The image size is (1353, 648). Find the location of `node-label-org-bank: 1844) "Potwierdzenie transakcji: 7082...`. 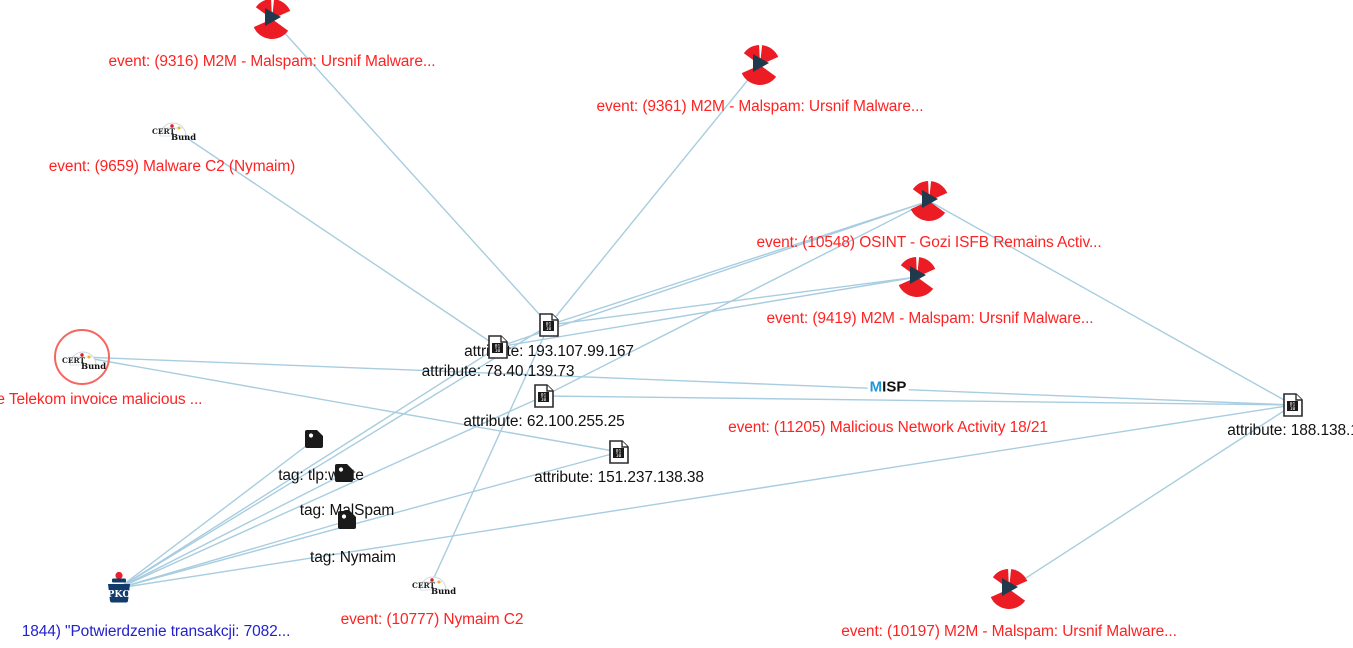

node-label-org-bank: 1844) "Potwierdzenie transakcji: 7082... is located at coordinates (156, 631).